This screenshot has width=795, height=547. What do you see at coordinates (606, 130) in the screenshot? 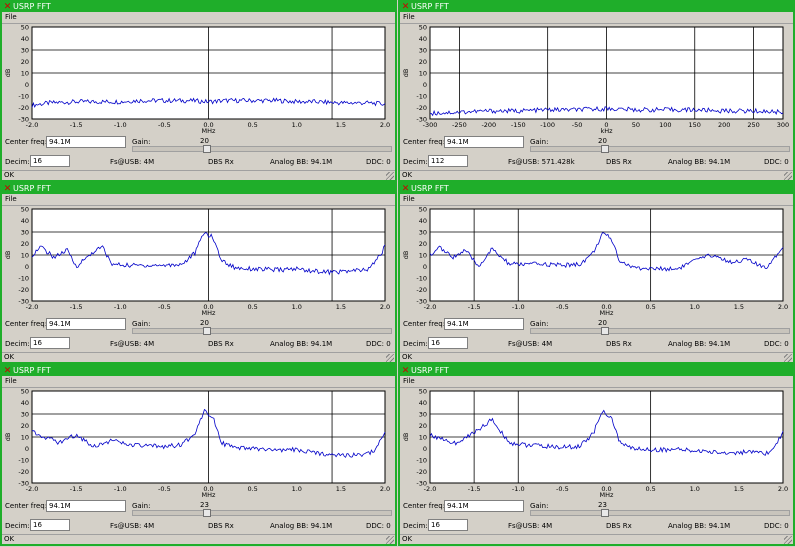
I see `x-axis-label: kHz` at bounding box center [606, 130].